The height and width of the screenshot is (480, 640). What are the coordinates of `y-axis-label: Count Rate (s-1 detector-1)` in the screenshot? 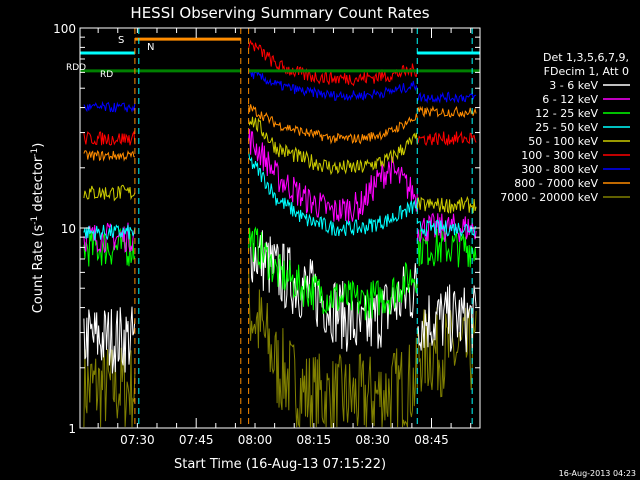 It's located at (38, 228).